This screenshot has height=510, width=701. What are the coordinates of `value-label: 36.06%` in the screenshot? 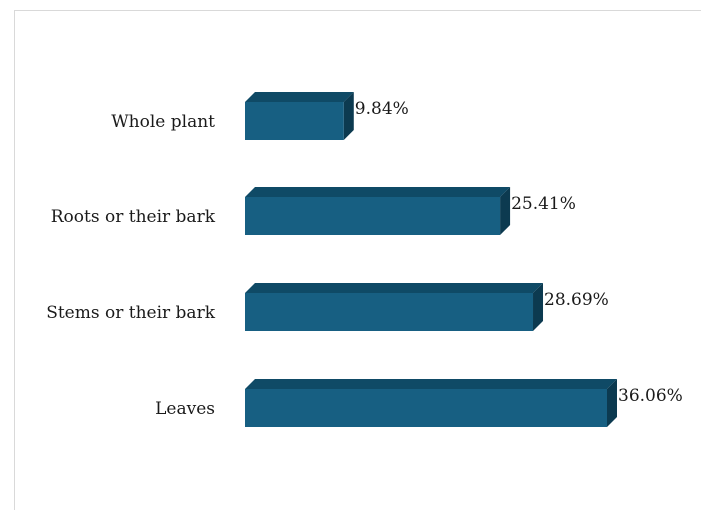 It's located at (650, 396).